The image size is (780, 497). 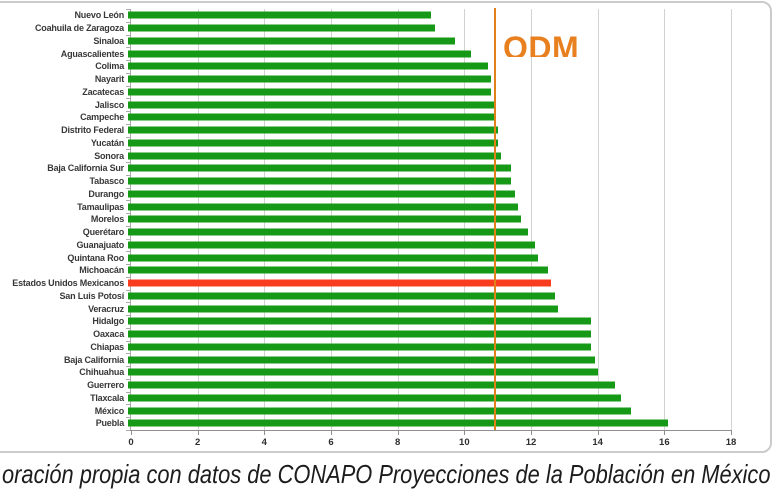 What do you see at coordinates (109, 410) in the screenshot?
I see `category-label: México` at bounding box center [109, 410].